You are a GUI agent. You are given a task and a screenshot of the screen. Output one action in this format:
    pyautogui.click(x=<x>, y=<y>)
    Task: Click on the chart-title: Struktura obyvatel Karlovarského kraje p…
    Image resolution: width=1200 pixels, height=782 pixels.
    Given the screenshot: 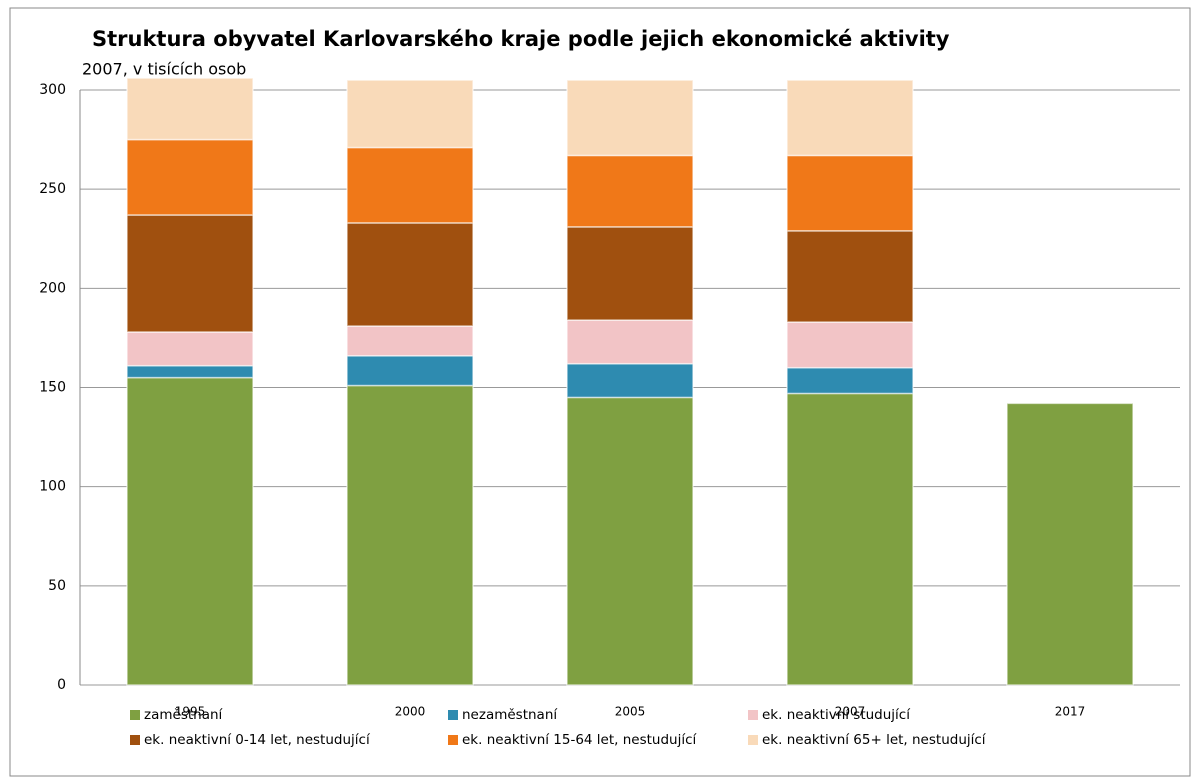 What is the action you would take?
    pyautogui.click(x=521, y=39)
    